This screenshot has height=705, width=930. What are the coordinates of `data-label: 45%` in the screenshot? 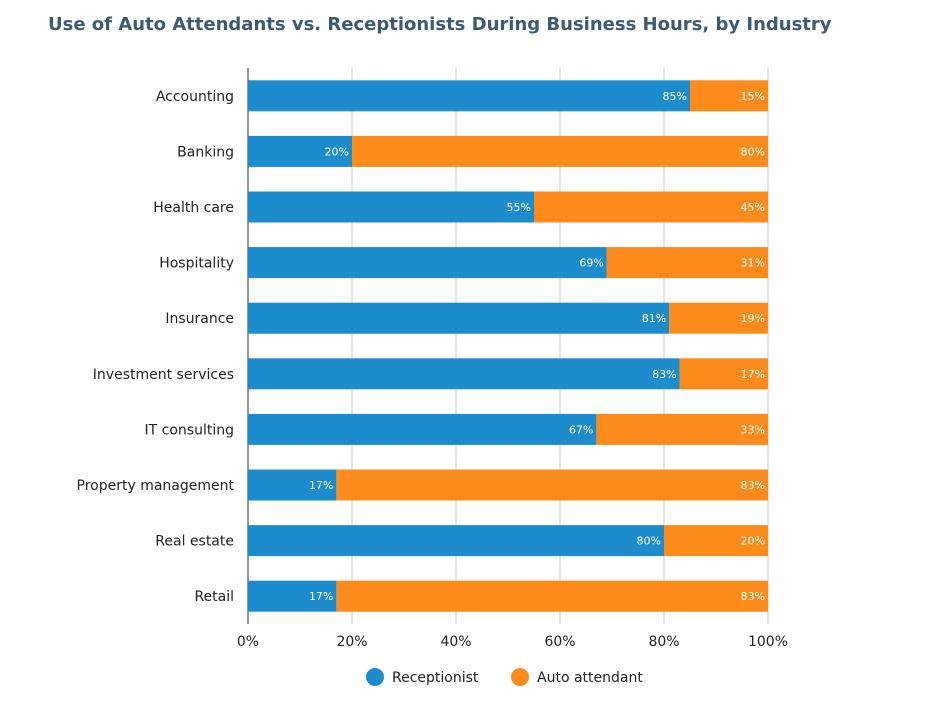 It's located at (753, 207).